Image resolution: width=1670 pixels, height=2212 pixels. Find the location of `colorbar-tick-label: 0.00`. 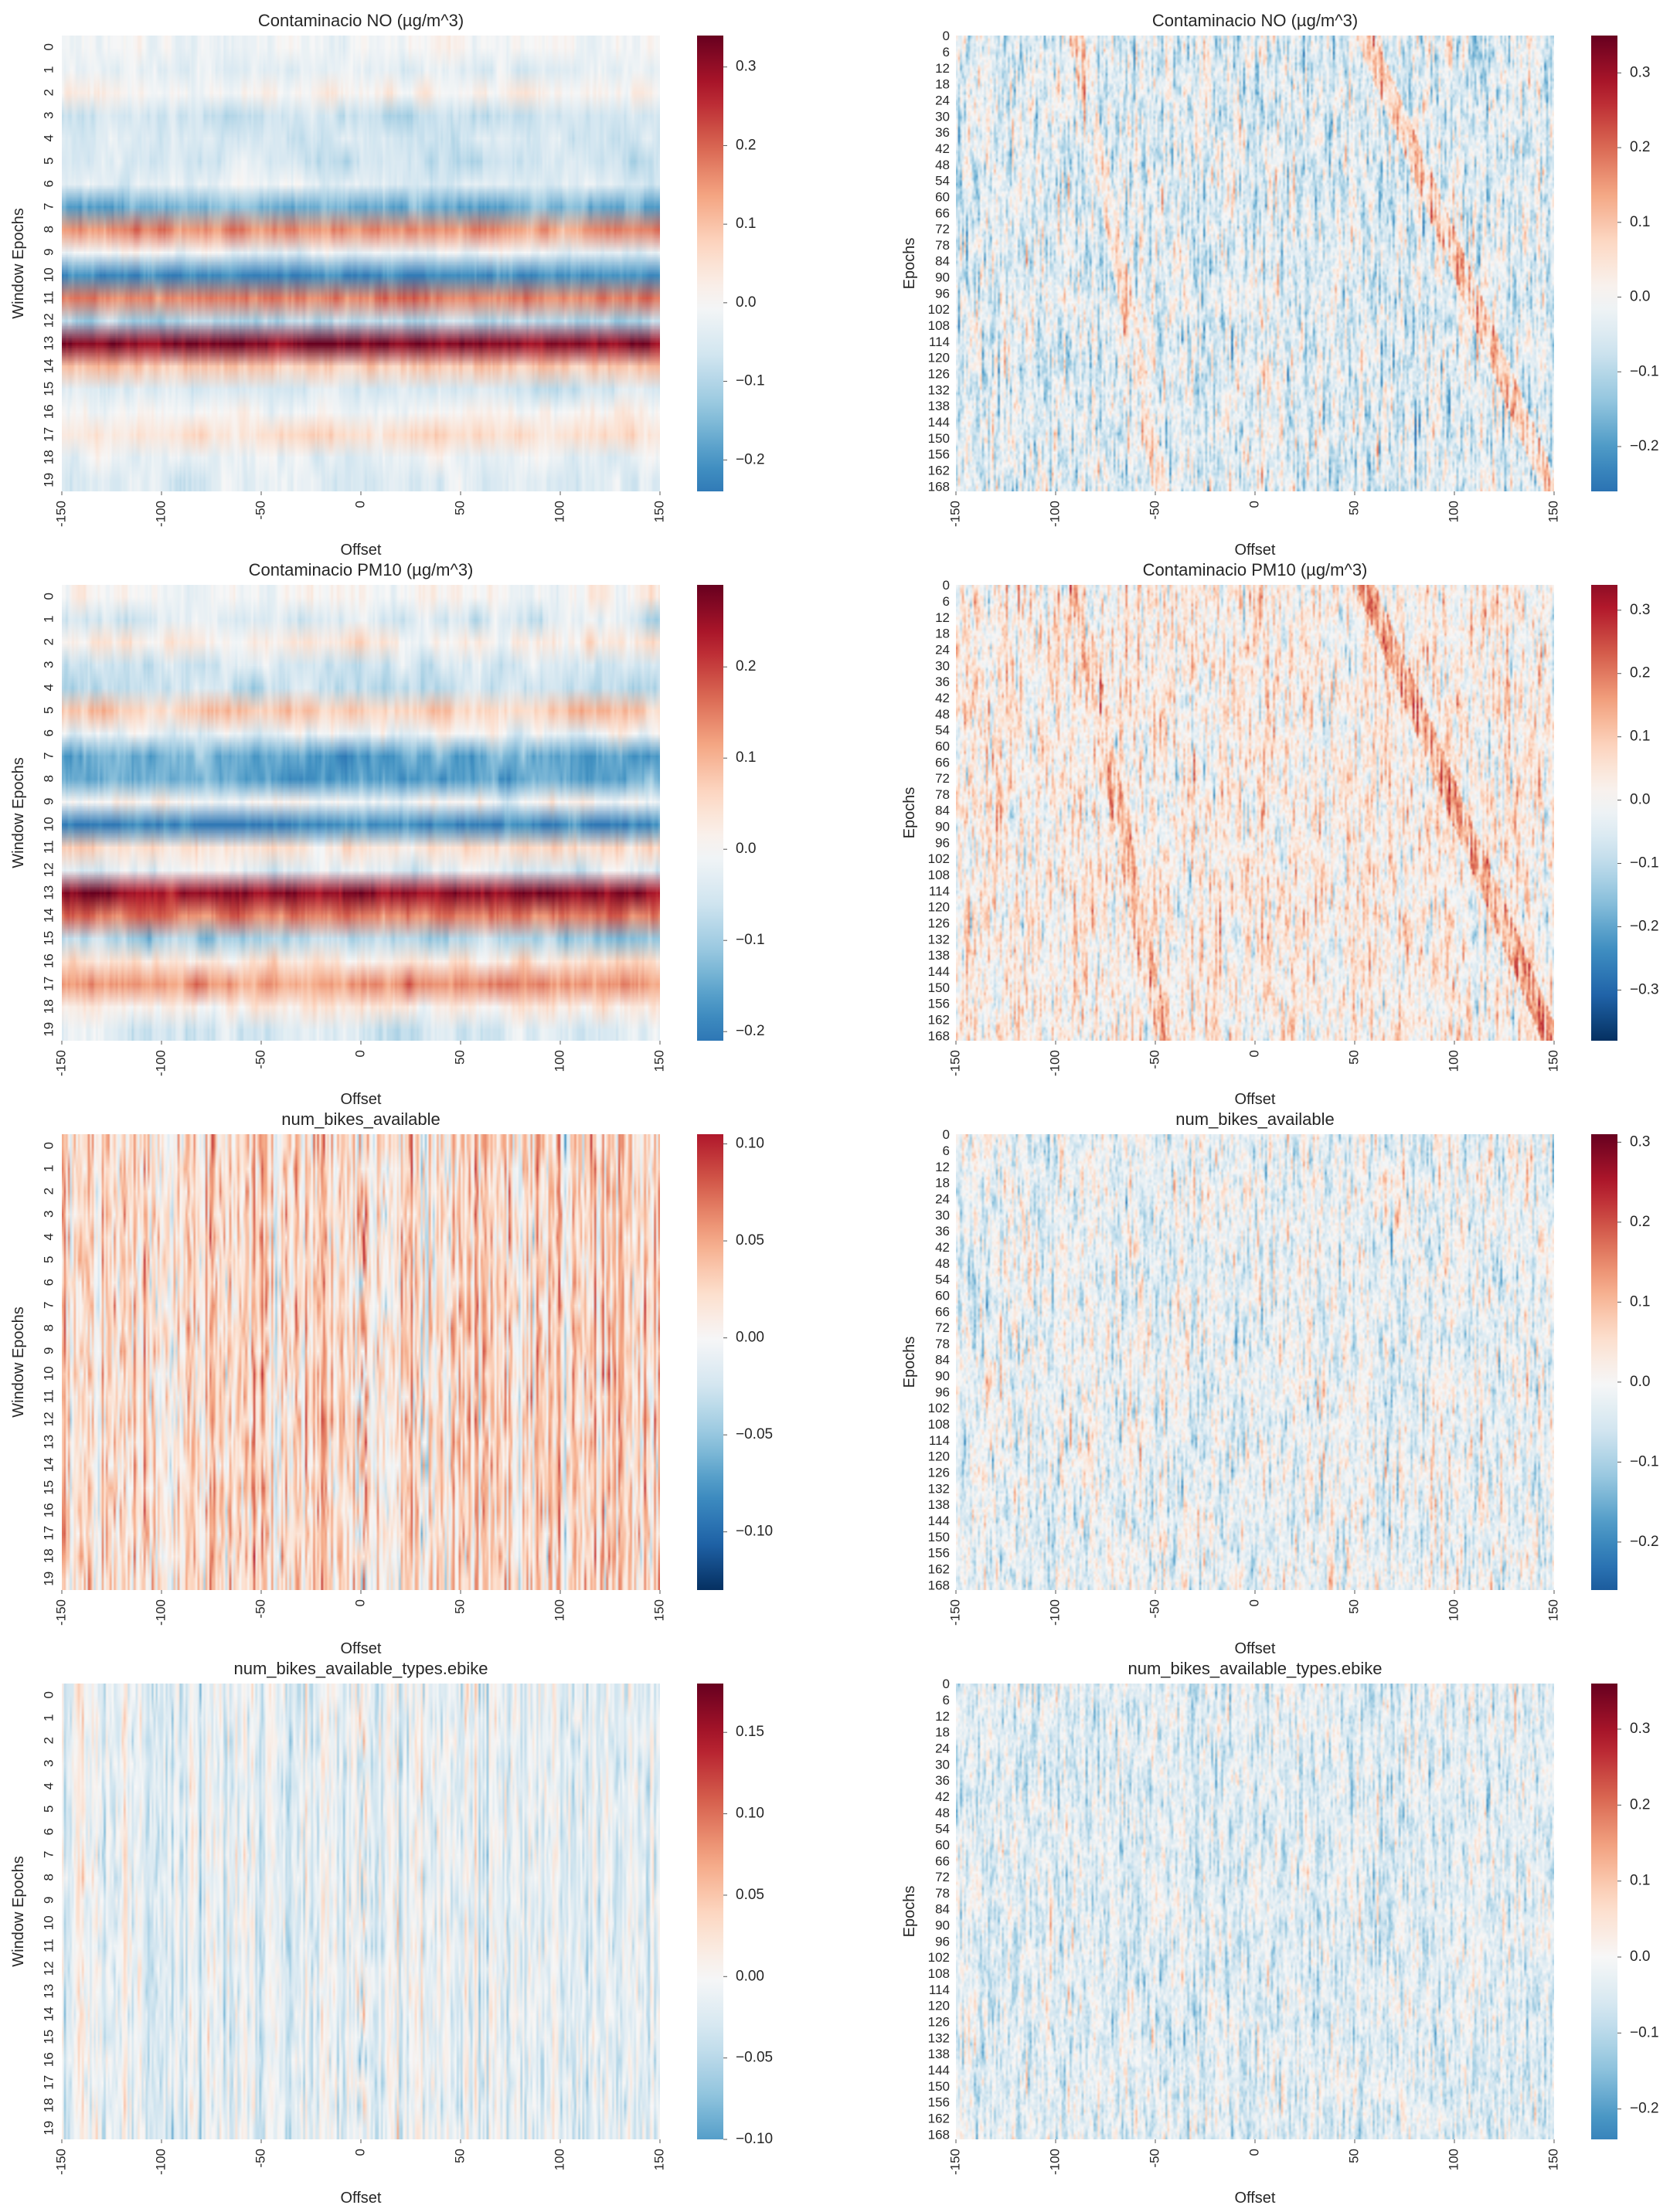

colorbar-tick-label: 0.00 is located at coordinates (750, 1976).